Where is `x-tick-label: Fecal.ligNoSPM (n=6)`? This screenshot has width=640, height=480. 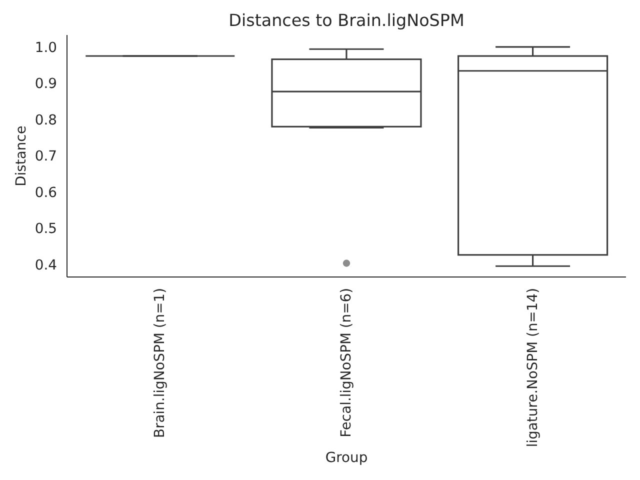 x-tick-label: Fecal.ligNoSPM (n=6) is located at coordinates (346, 363).